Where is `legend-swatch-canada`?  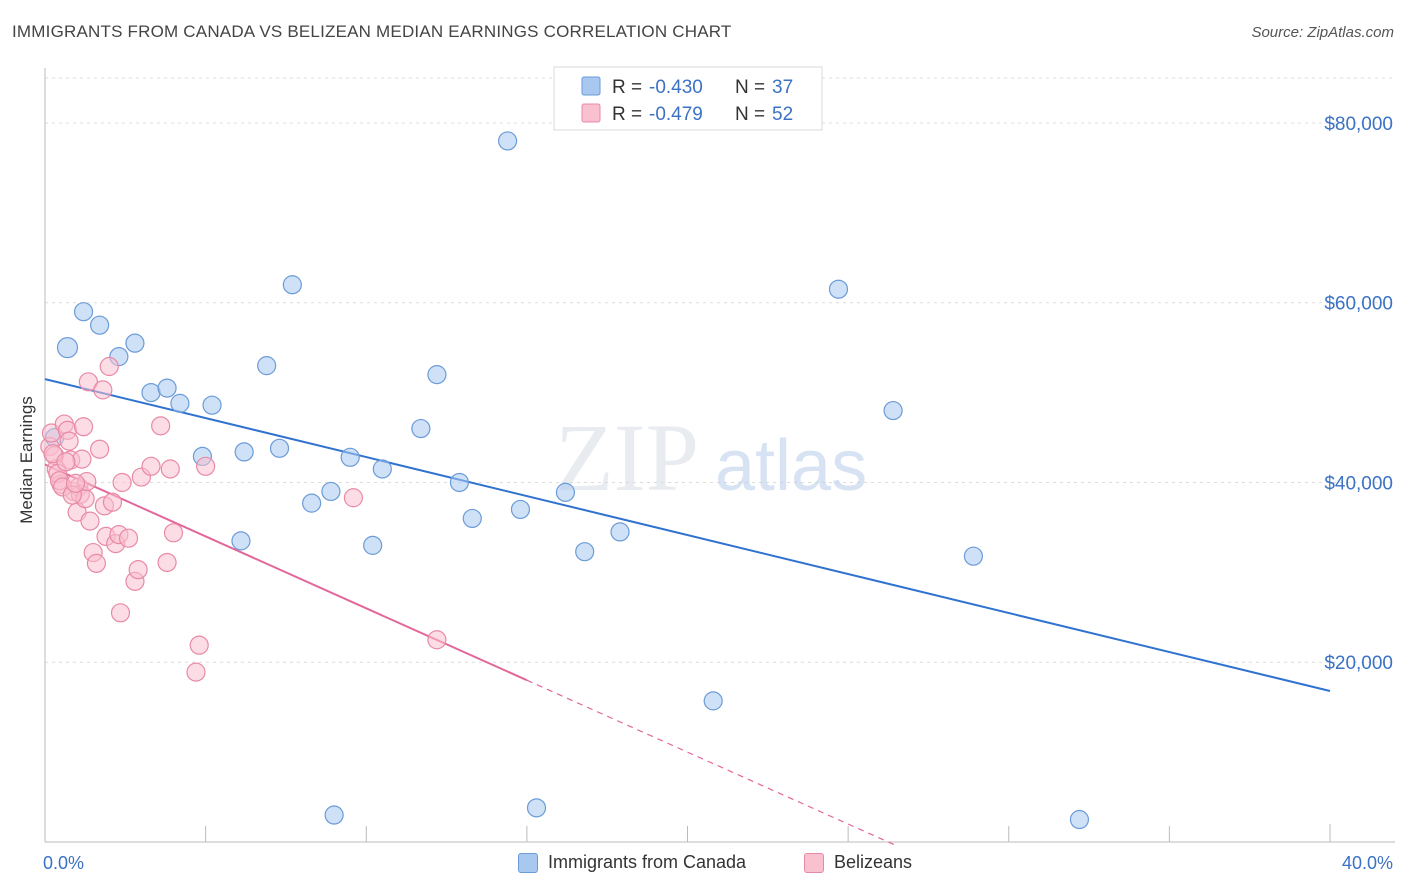
legend-swatch-canada is located at coordinates (591, 86).